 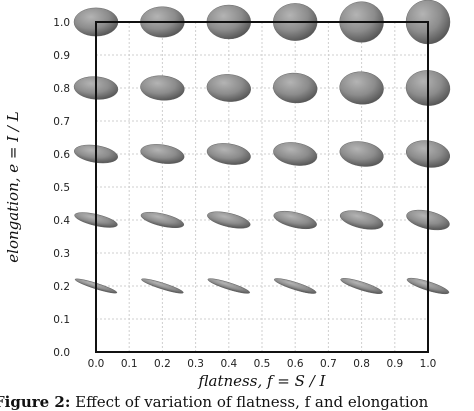 I want to click on y-tick-label: 0.7, so click(x=61, y=122).